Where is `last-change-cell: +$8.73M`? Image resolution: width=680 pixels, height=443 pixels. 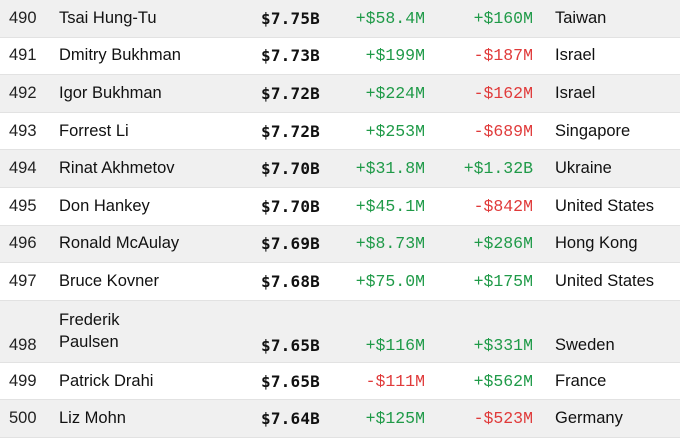
last-change-cell: +$8.73M is located at coordinates (390, 244).